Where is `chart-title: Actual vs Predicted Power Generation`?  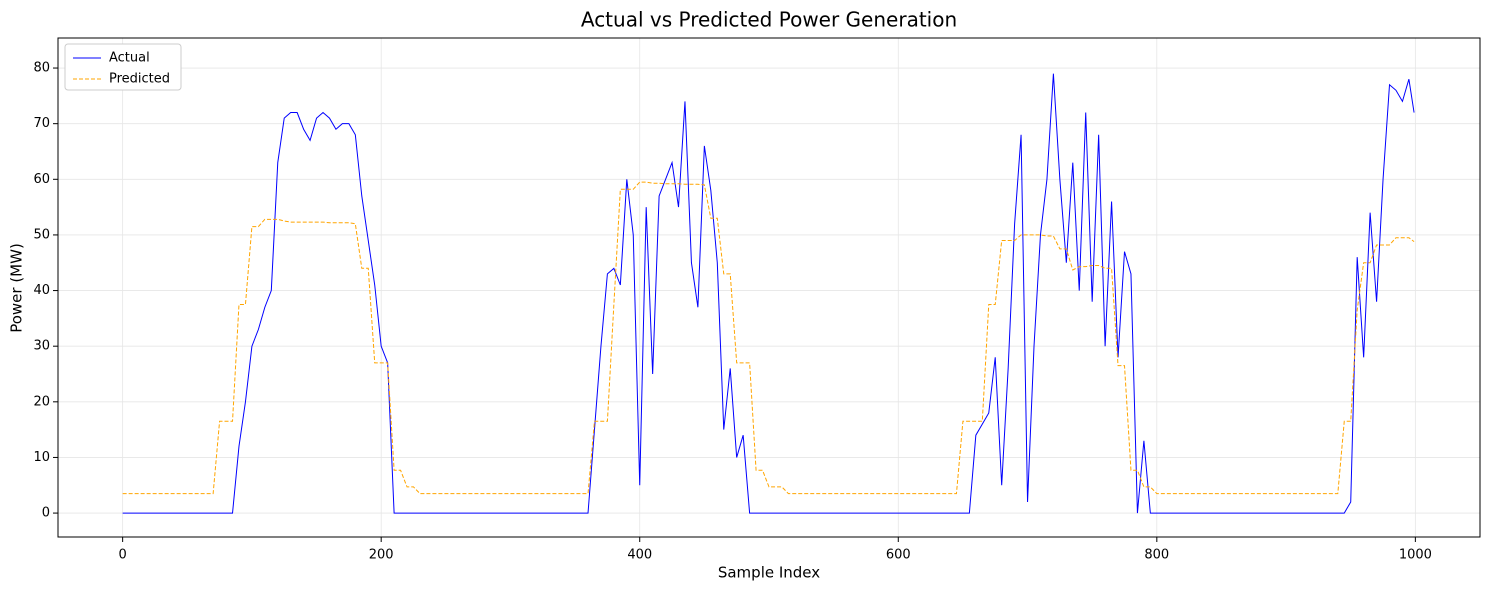 chart-title: Actual vs Predicted Power Generation is located at coordinates (769, 20).